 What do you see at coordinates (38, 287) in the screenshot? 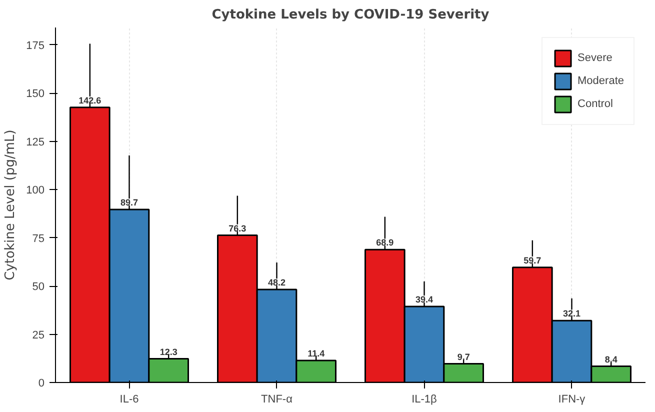
I see `y-tick-label: 50` at bounding box center [38, 287].